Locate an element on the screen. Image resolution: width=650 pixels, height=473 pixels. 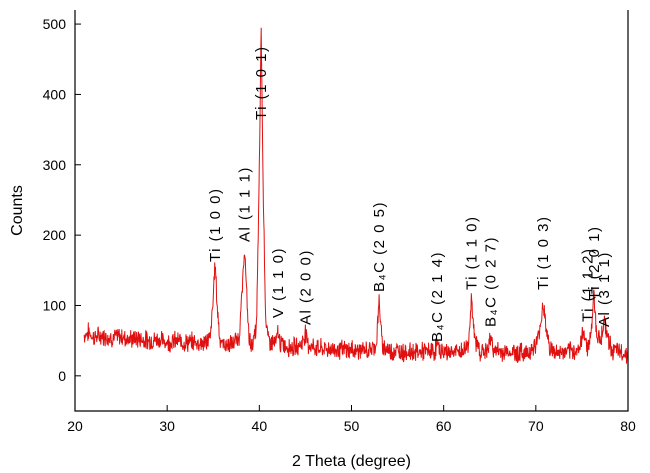
peak-label: Ti (1 1 2) is located at coordinates (587, 285).